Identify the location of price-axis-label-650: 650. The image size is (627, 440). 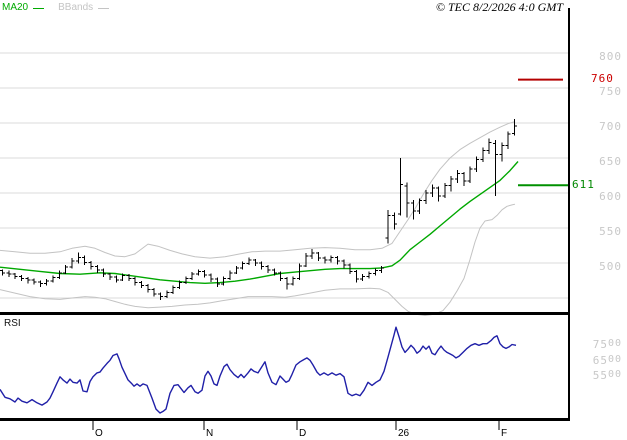
(610, 161).